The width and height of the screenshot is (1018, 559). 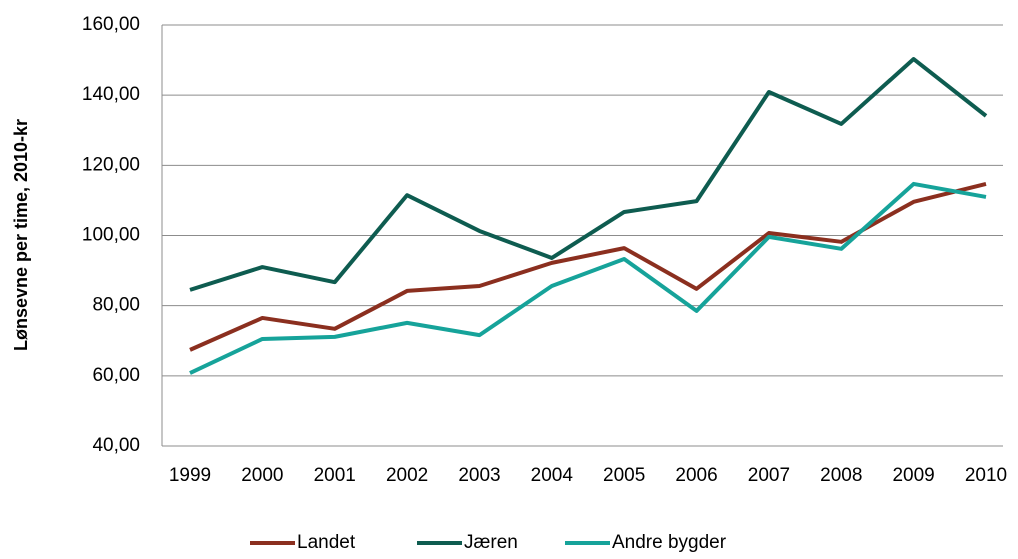 I want to click on legend-label: Landet, so click(x=326, y=542).